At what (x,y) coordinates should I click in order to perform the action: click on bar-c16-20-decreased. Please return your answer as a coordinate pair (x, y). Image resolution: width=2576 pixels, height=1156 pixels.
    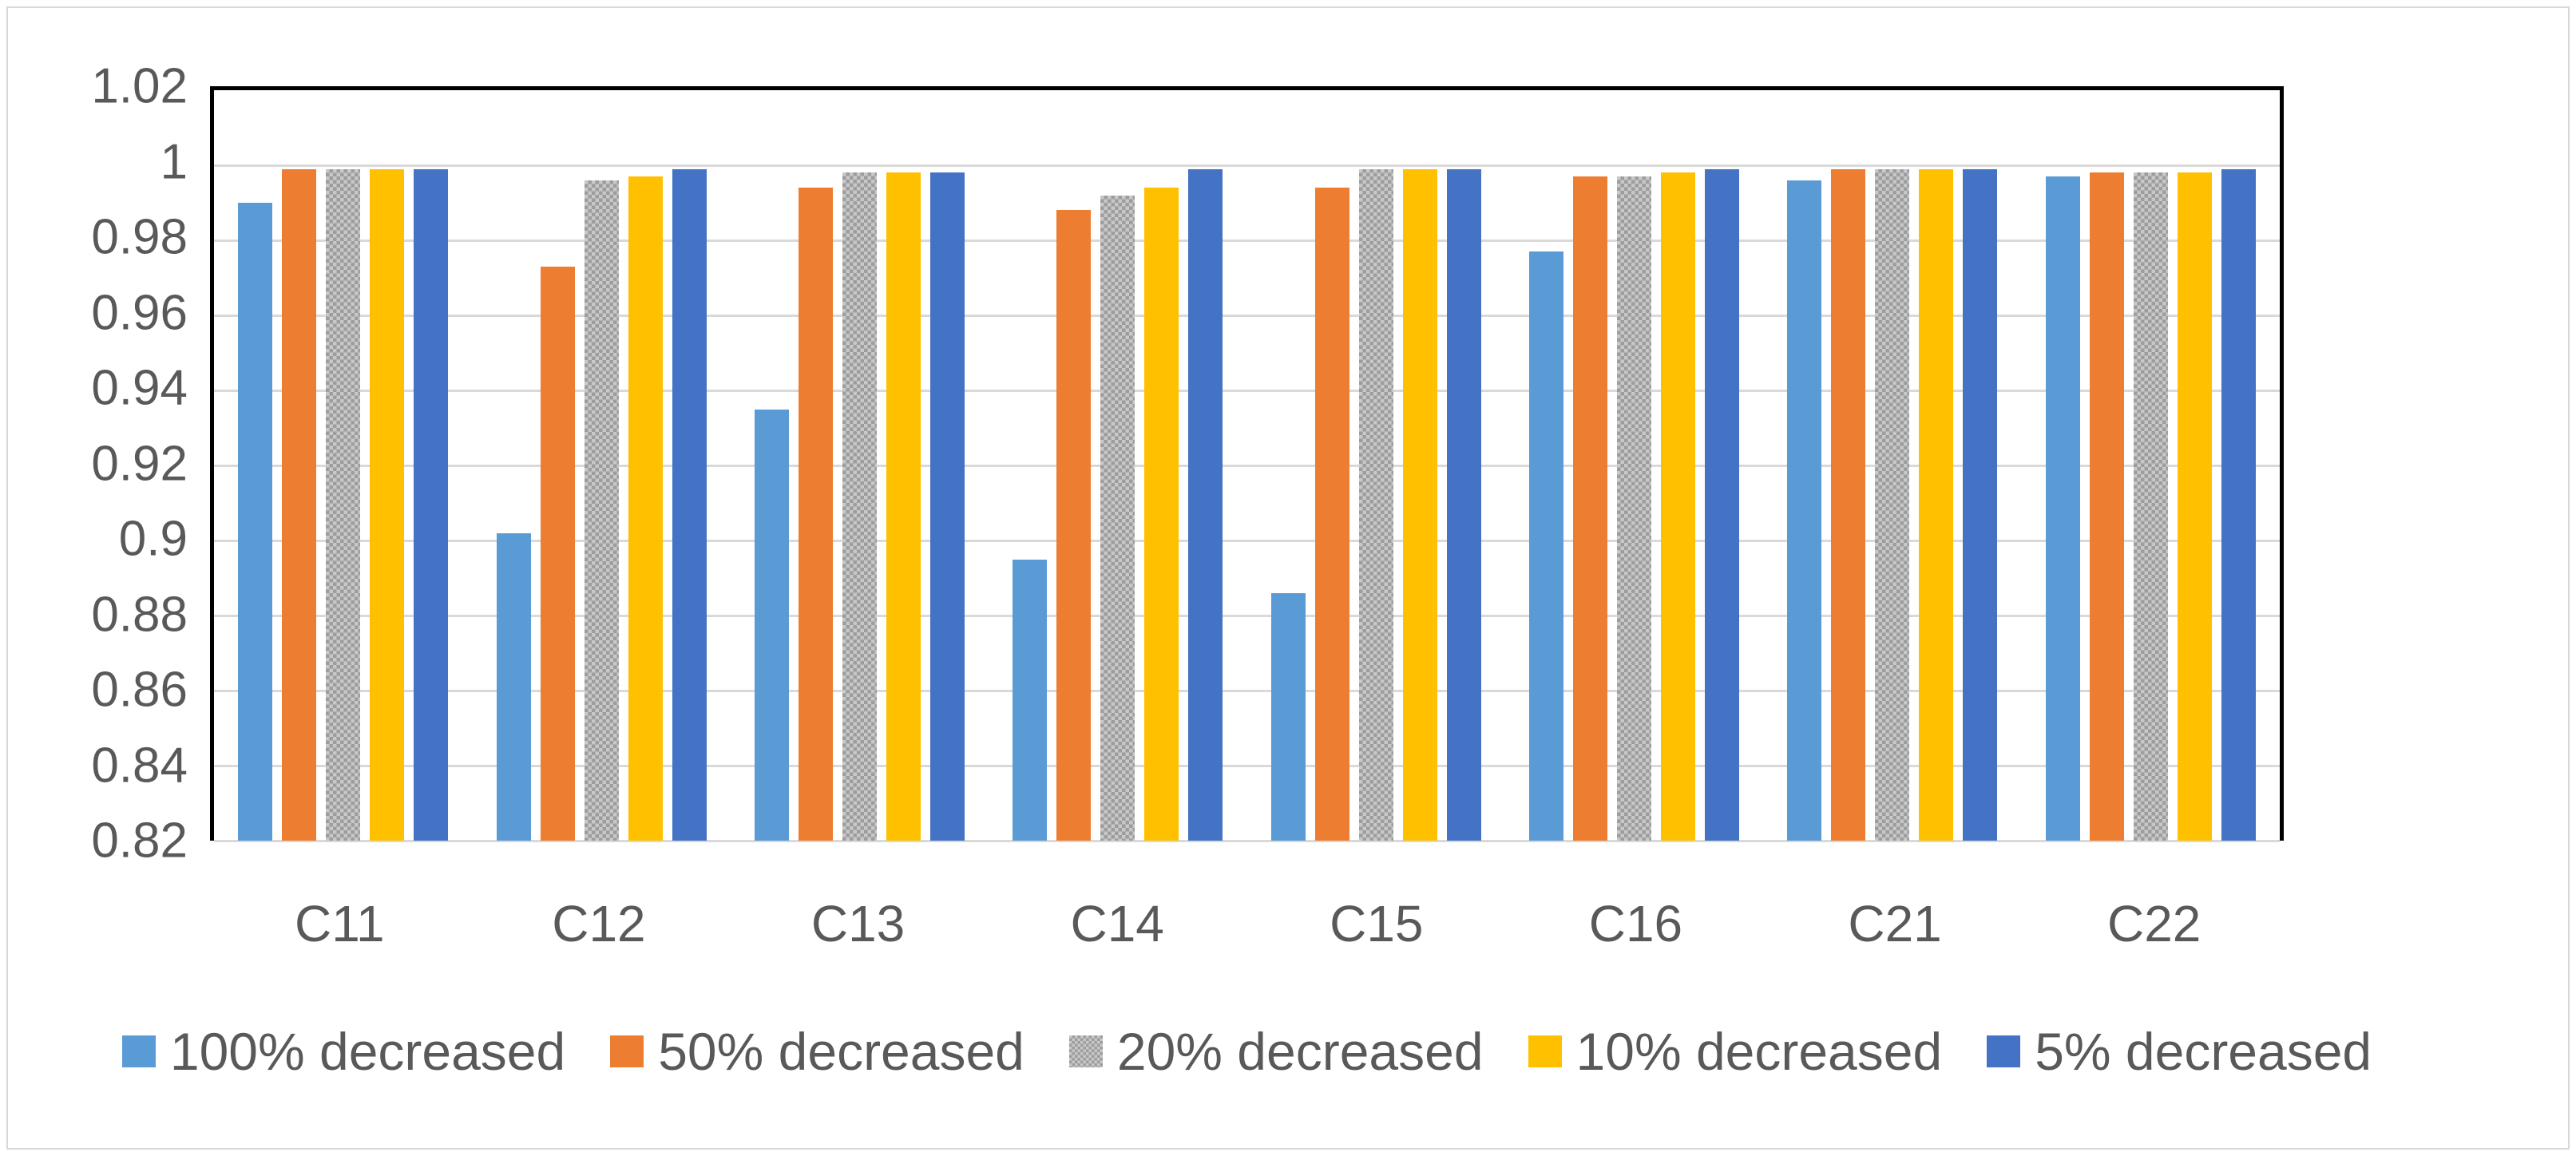
    Looking at the image, I should click on (1634, 508).